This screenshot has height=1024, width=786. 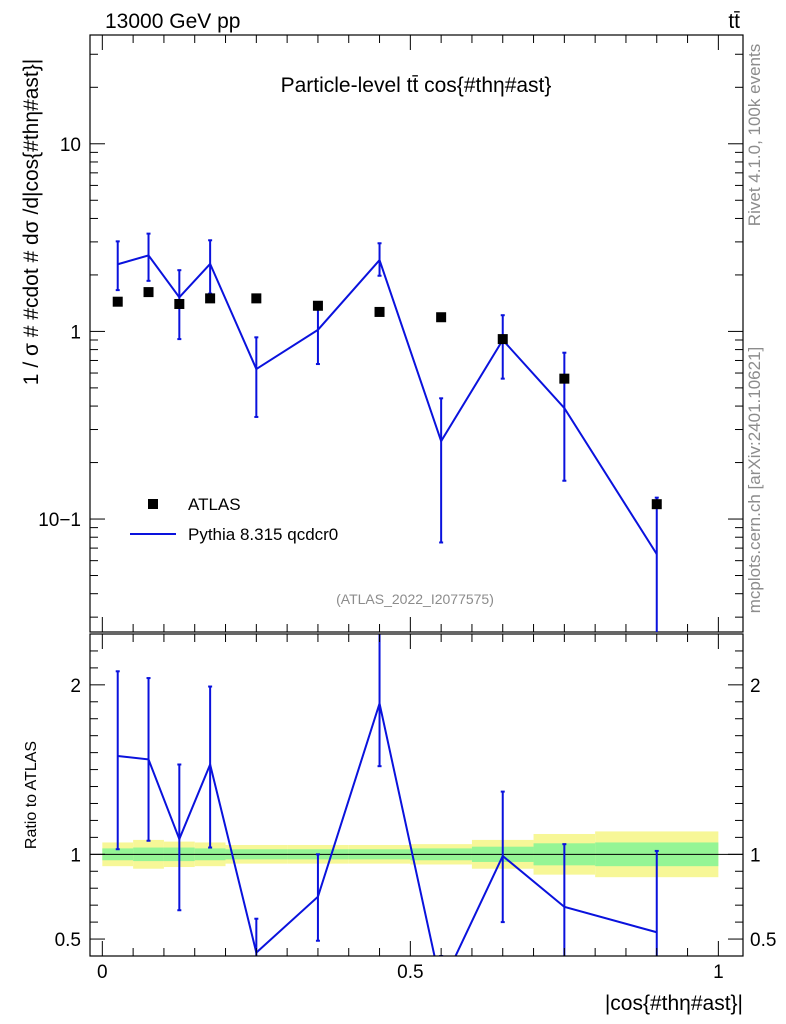 I want to click on x-axis-label: |cos{#thη#ast}|, so click(x=674, y=1003).